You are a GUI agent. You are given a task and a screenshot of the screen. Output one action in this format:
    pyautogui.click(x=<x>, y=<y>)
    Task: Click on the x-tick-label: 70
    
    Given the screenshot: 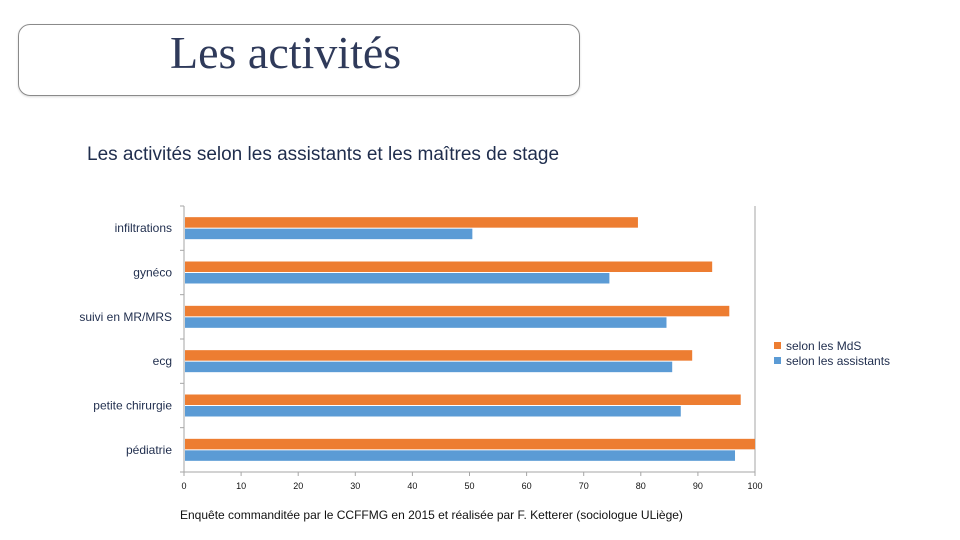 What is the action you would take?
    pyautogui.click(x=584, y=486)
    